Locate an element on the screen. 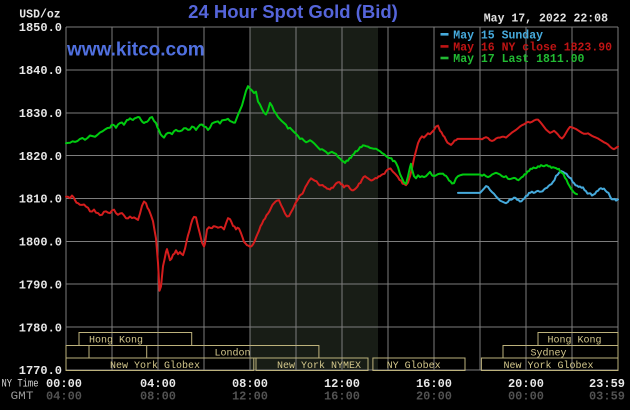  svg-text: 1810.0 is located at coordinates (40, 200).